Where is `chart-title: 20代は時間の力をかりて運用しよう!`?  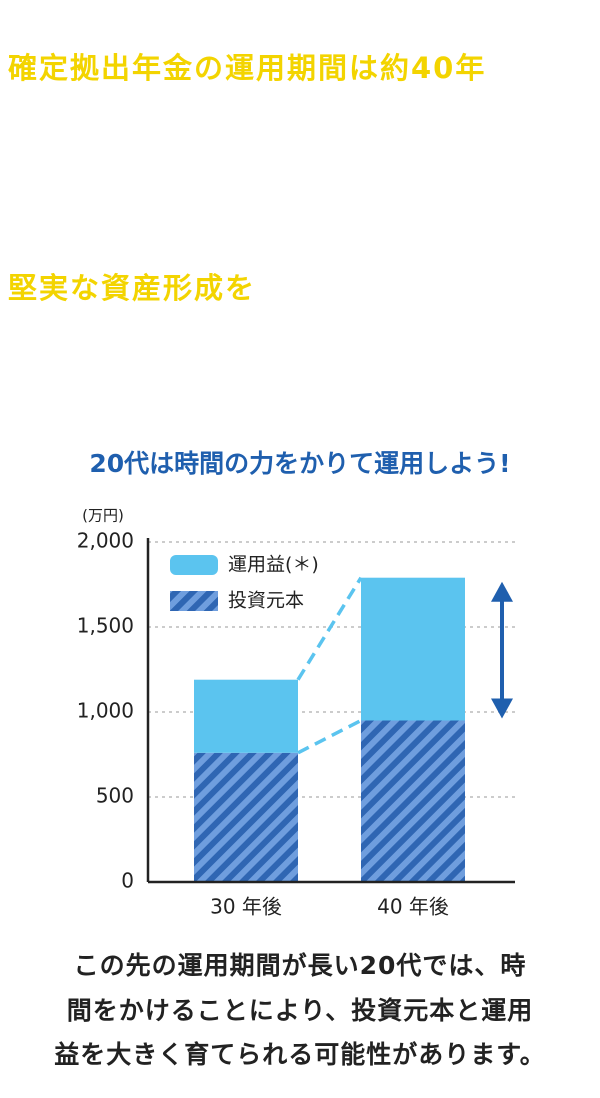
chart-title: 20代は時間の力をかりて運用しよう! is located at coordinates (299, 463).